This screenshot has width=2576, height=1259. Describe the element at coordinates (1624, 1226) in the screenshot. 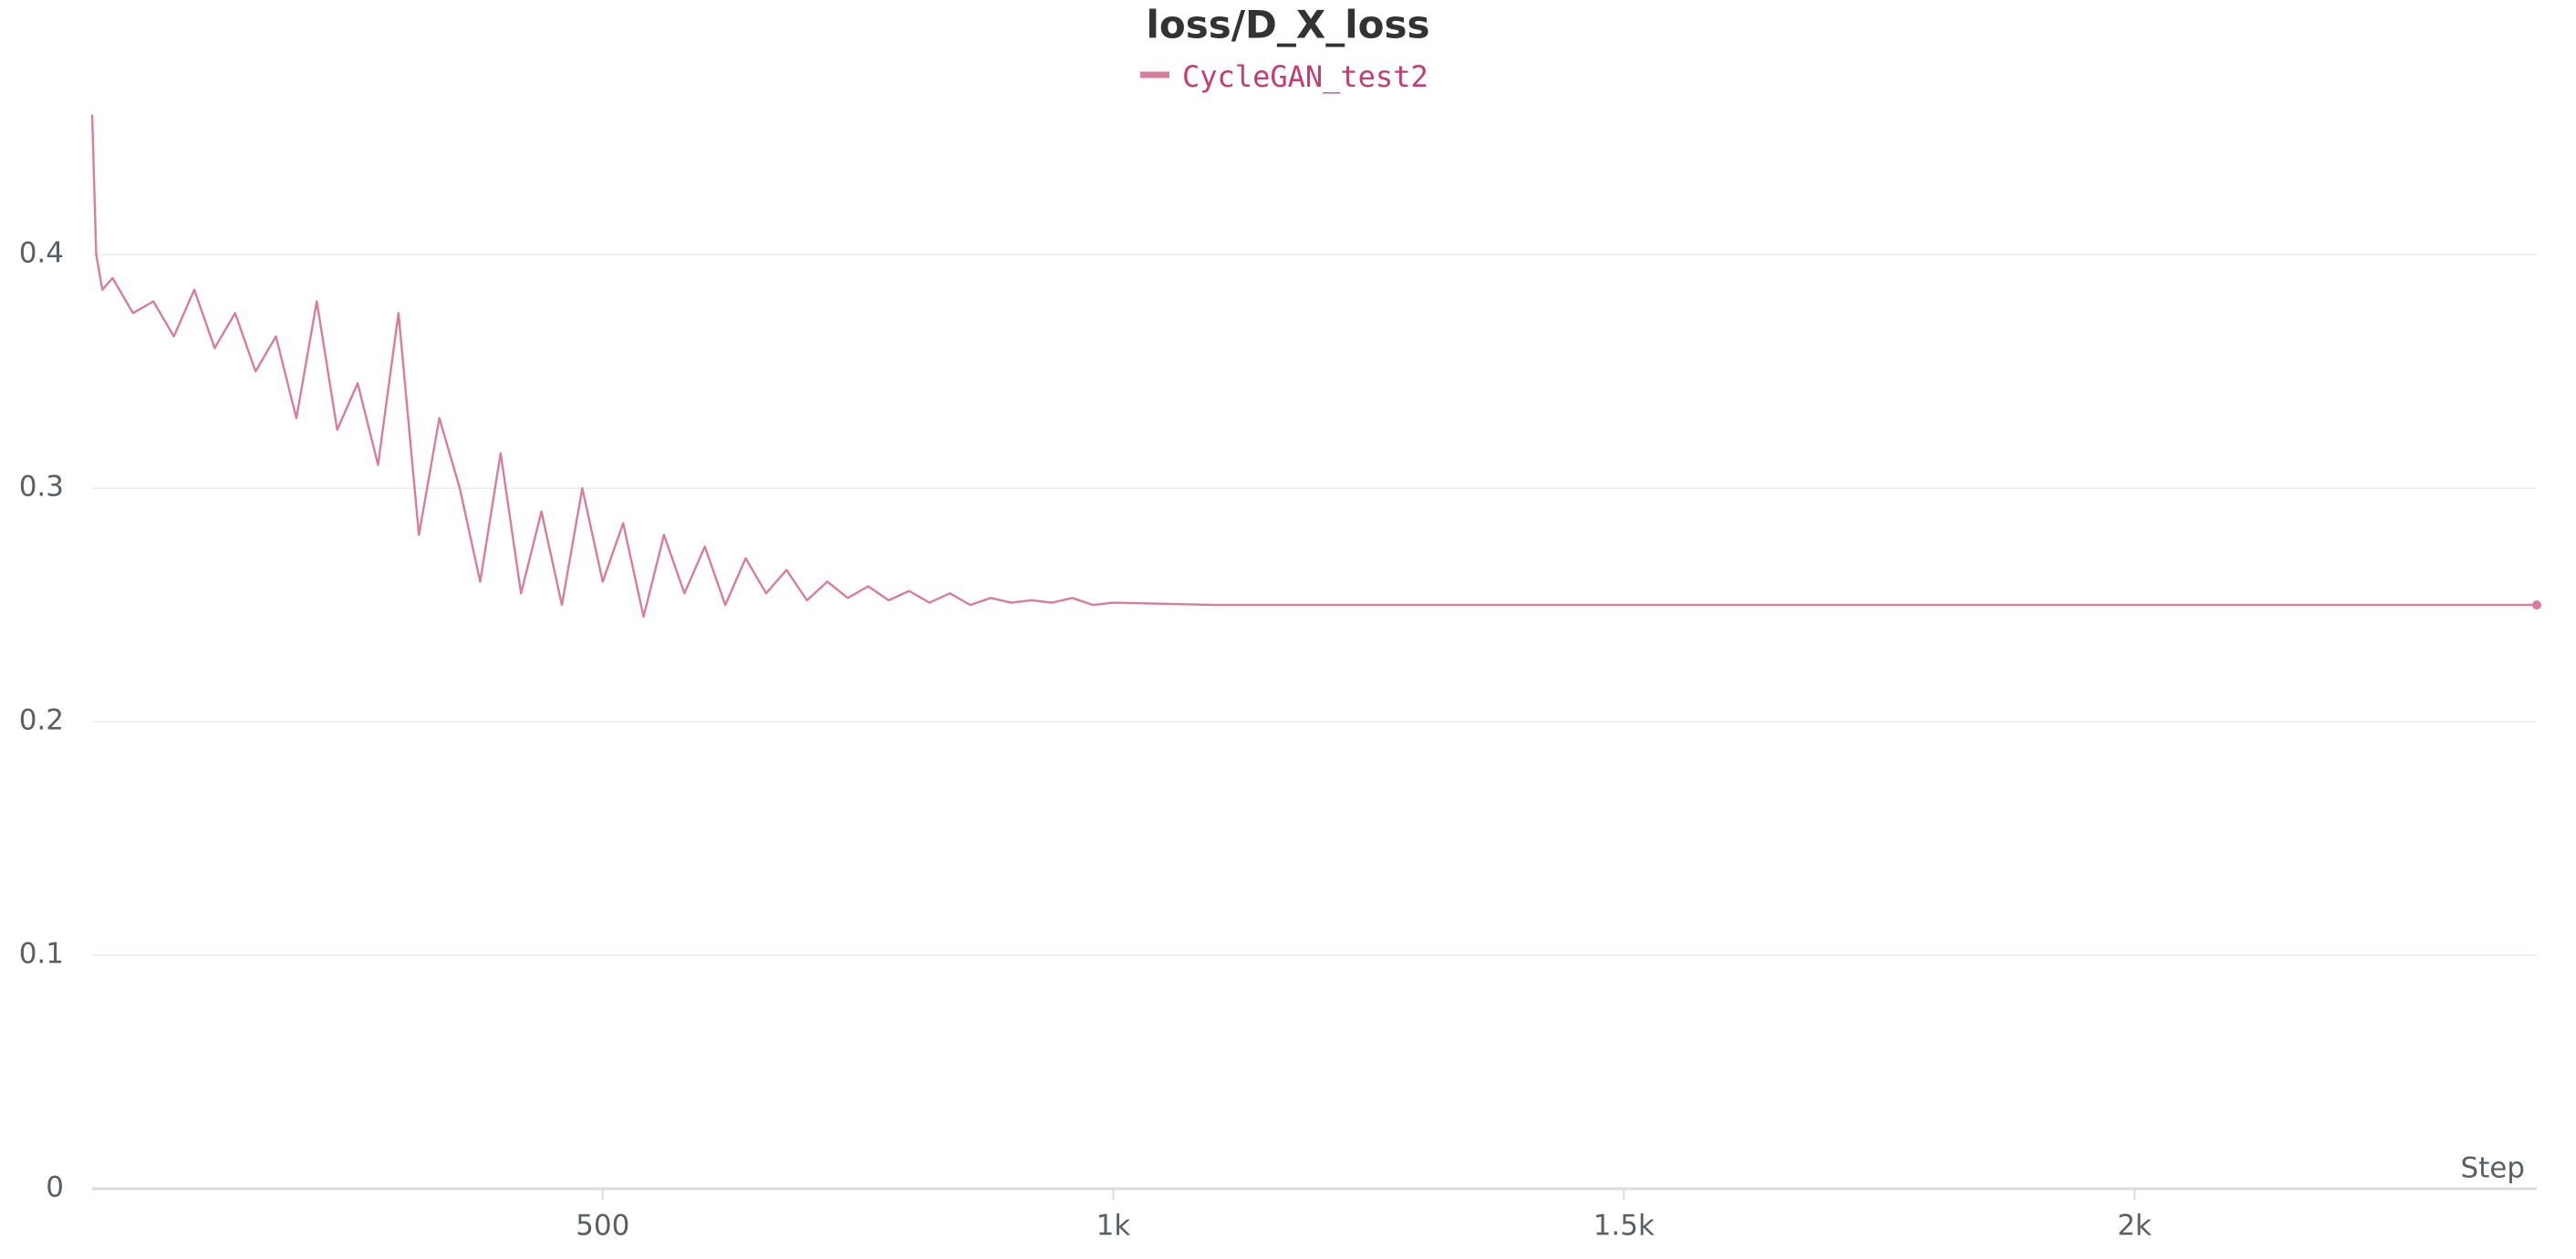

I see `x-tick-label: 1.5k` at that location.